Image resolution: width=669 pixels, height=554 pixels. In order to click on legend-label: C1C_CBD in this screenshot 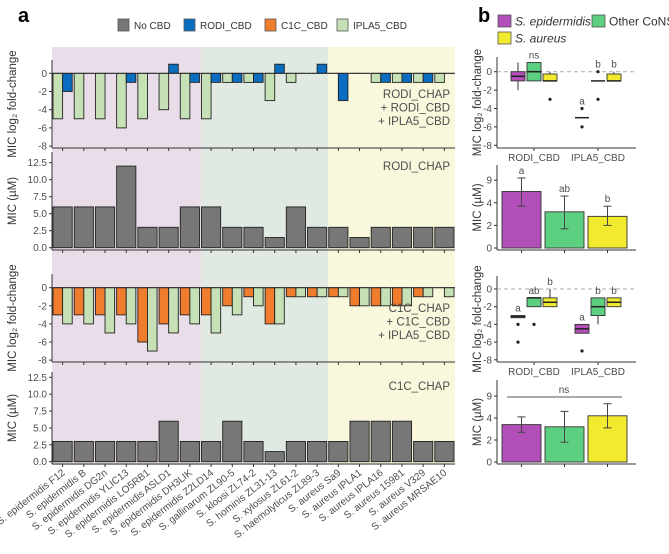, I will do `click(304, 26)`.